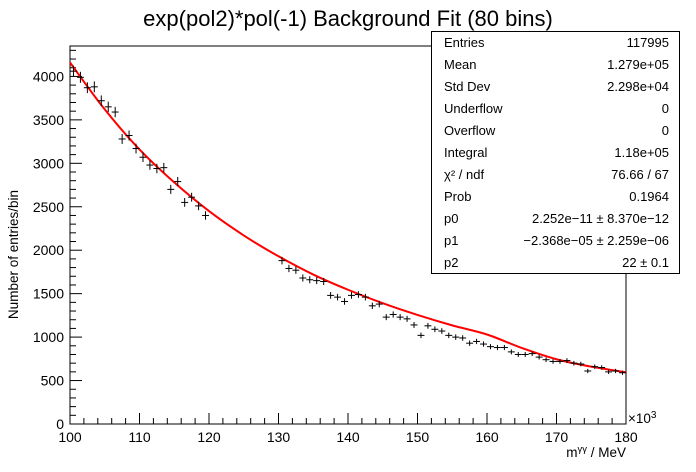  Describe the element at coordinates (451, 218) in the screenshot. I see `stats-key: p0` at that location.